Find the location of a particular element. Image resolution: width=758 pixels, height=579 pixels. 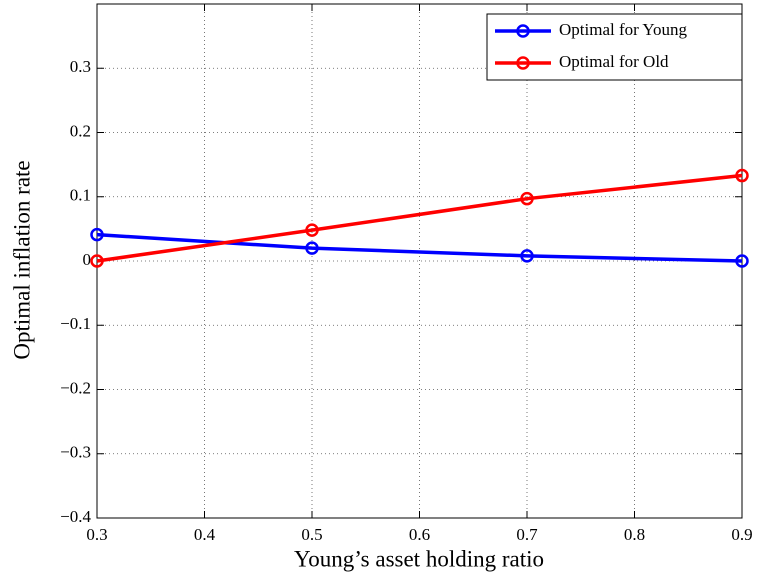

y-axis-label: Optimal inflation rate is located at coordinates (21, 259).